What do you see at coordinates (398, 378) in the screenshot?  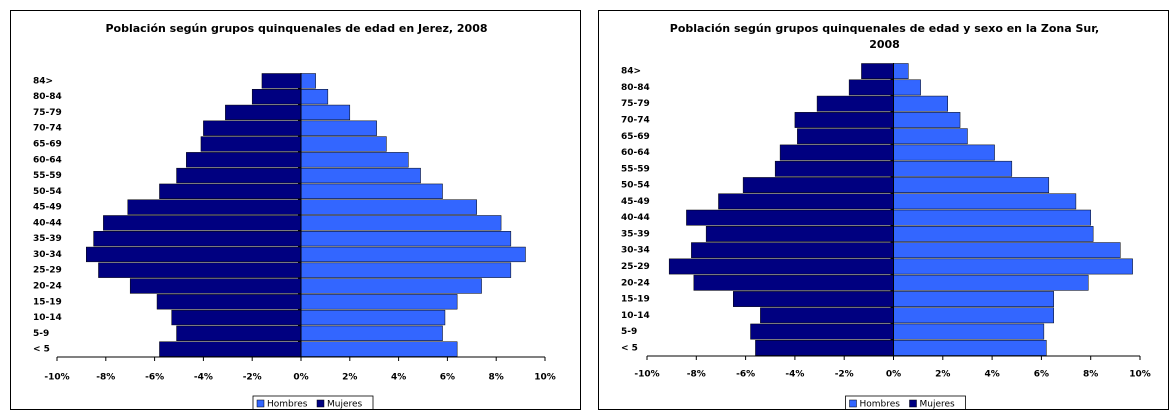 I see `x-tick-label: 4%` at bounding box center [398, 378].